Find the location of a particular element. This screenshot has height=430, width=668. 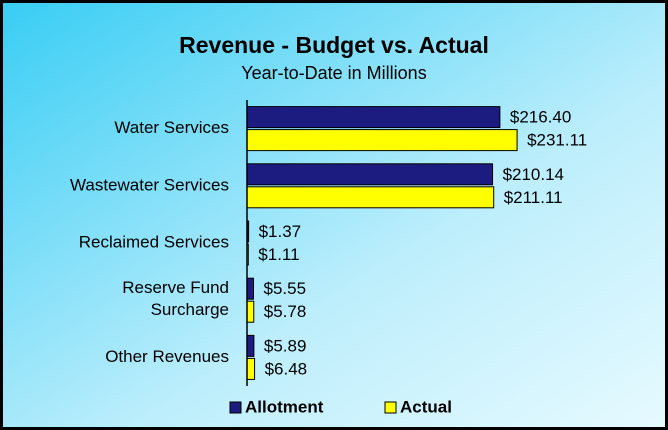

legend-label: Actual is located at coordinates (426, 406).